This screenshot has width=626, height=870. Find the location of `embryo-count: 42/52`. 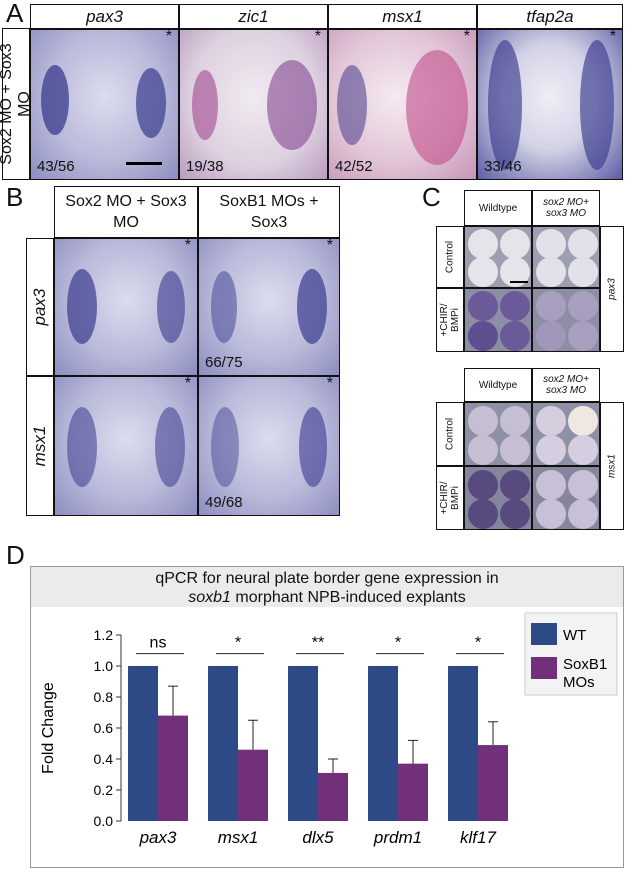

embryo-count: 42/52 is located at coordinates (354, 166).